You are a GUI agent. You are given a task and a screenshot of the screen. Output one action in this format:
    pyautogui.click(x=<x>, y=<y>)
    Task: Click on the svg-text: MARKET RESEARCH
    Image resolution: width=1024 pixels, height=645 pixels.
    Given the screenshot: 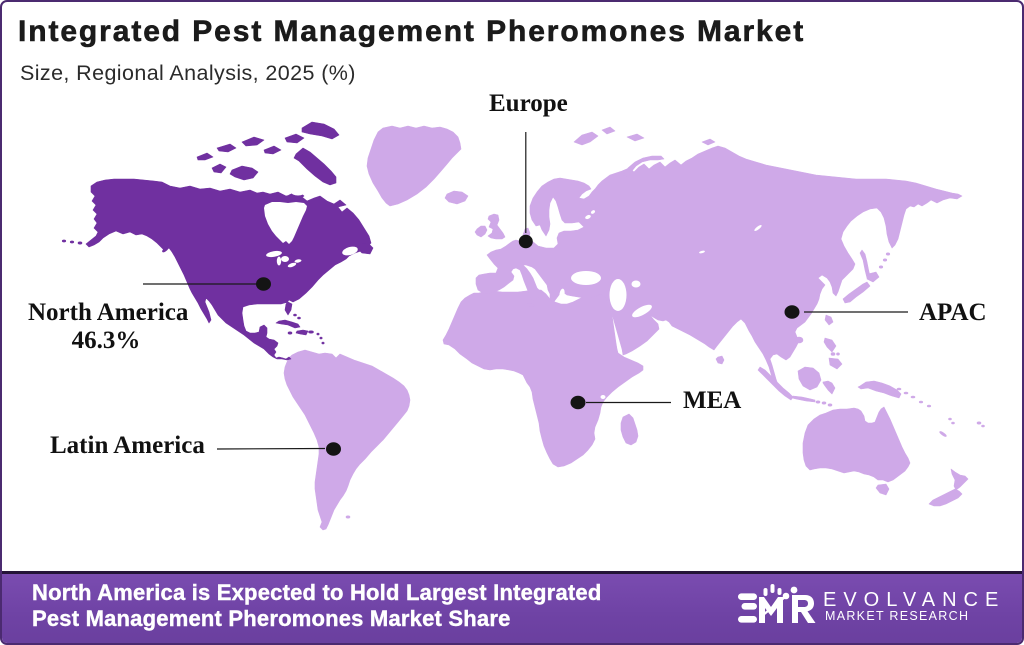 What is the action you would take?
    pyautogui.click(x=897, y=616)
    